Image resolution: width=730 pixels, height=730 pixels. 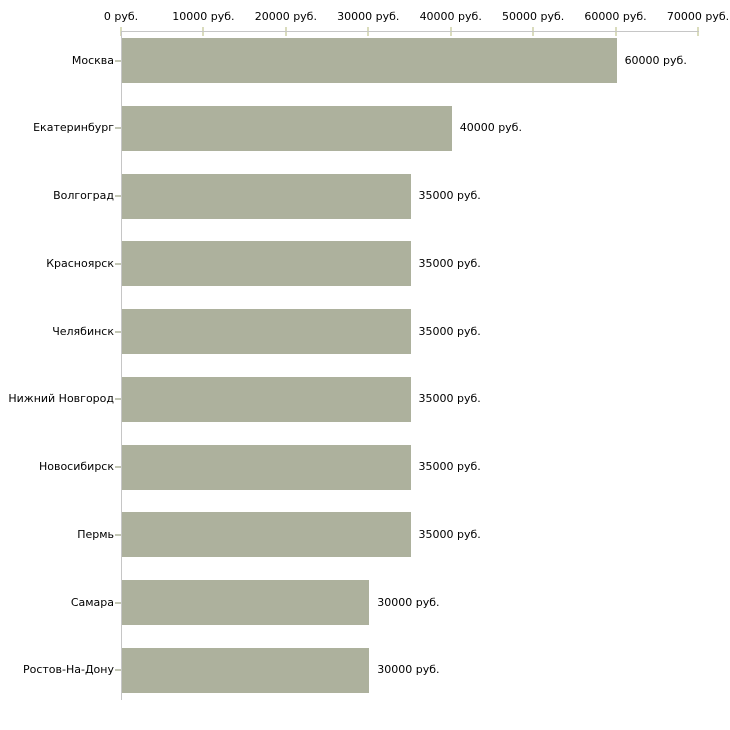 What do you see at coordinates (533, 16) in the screenshot?
I see `x-tick-label: 50000 руб.` at bounding box center [533, 16].